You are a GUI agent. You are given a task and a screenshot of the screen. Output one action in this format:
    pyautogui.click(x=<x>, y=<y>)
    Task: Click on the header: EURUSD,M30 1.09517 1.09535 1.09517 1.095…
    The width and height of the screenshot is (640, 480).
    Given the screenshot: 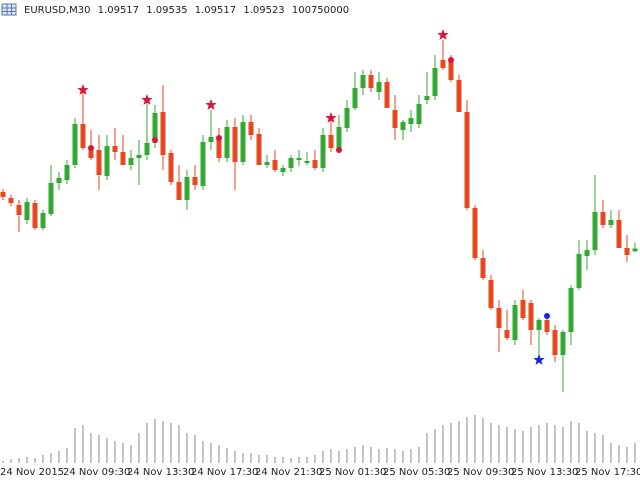 What is the action you would take?
    pyautogui.click(x=186, y=10)
    